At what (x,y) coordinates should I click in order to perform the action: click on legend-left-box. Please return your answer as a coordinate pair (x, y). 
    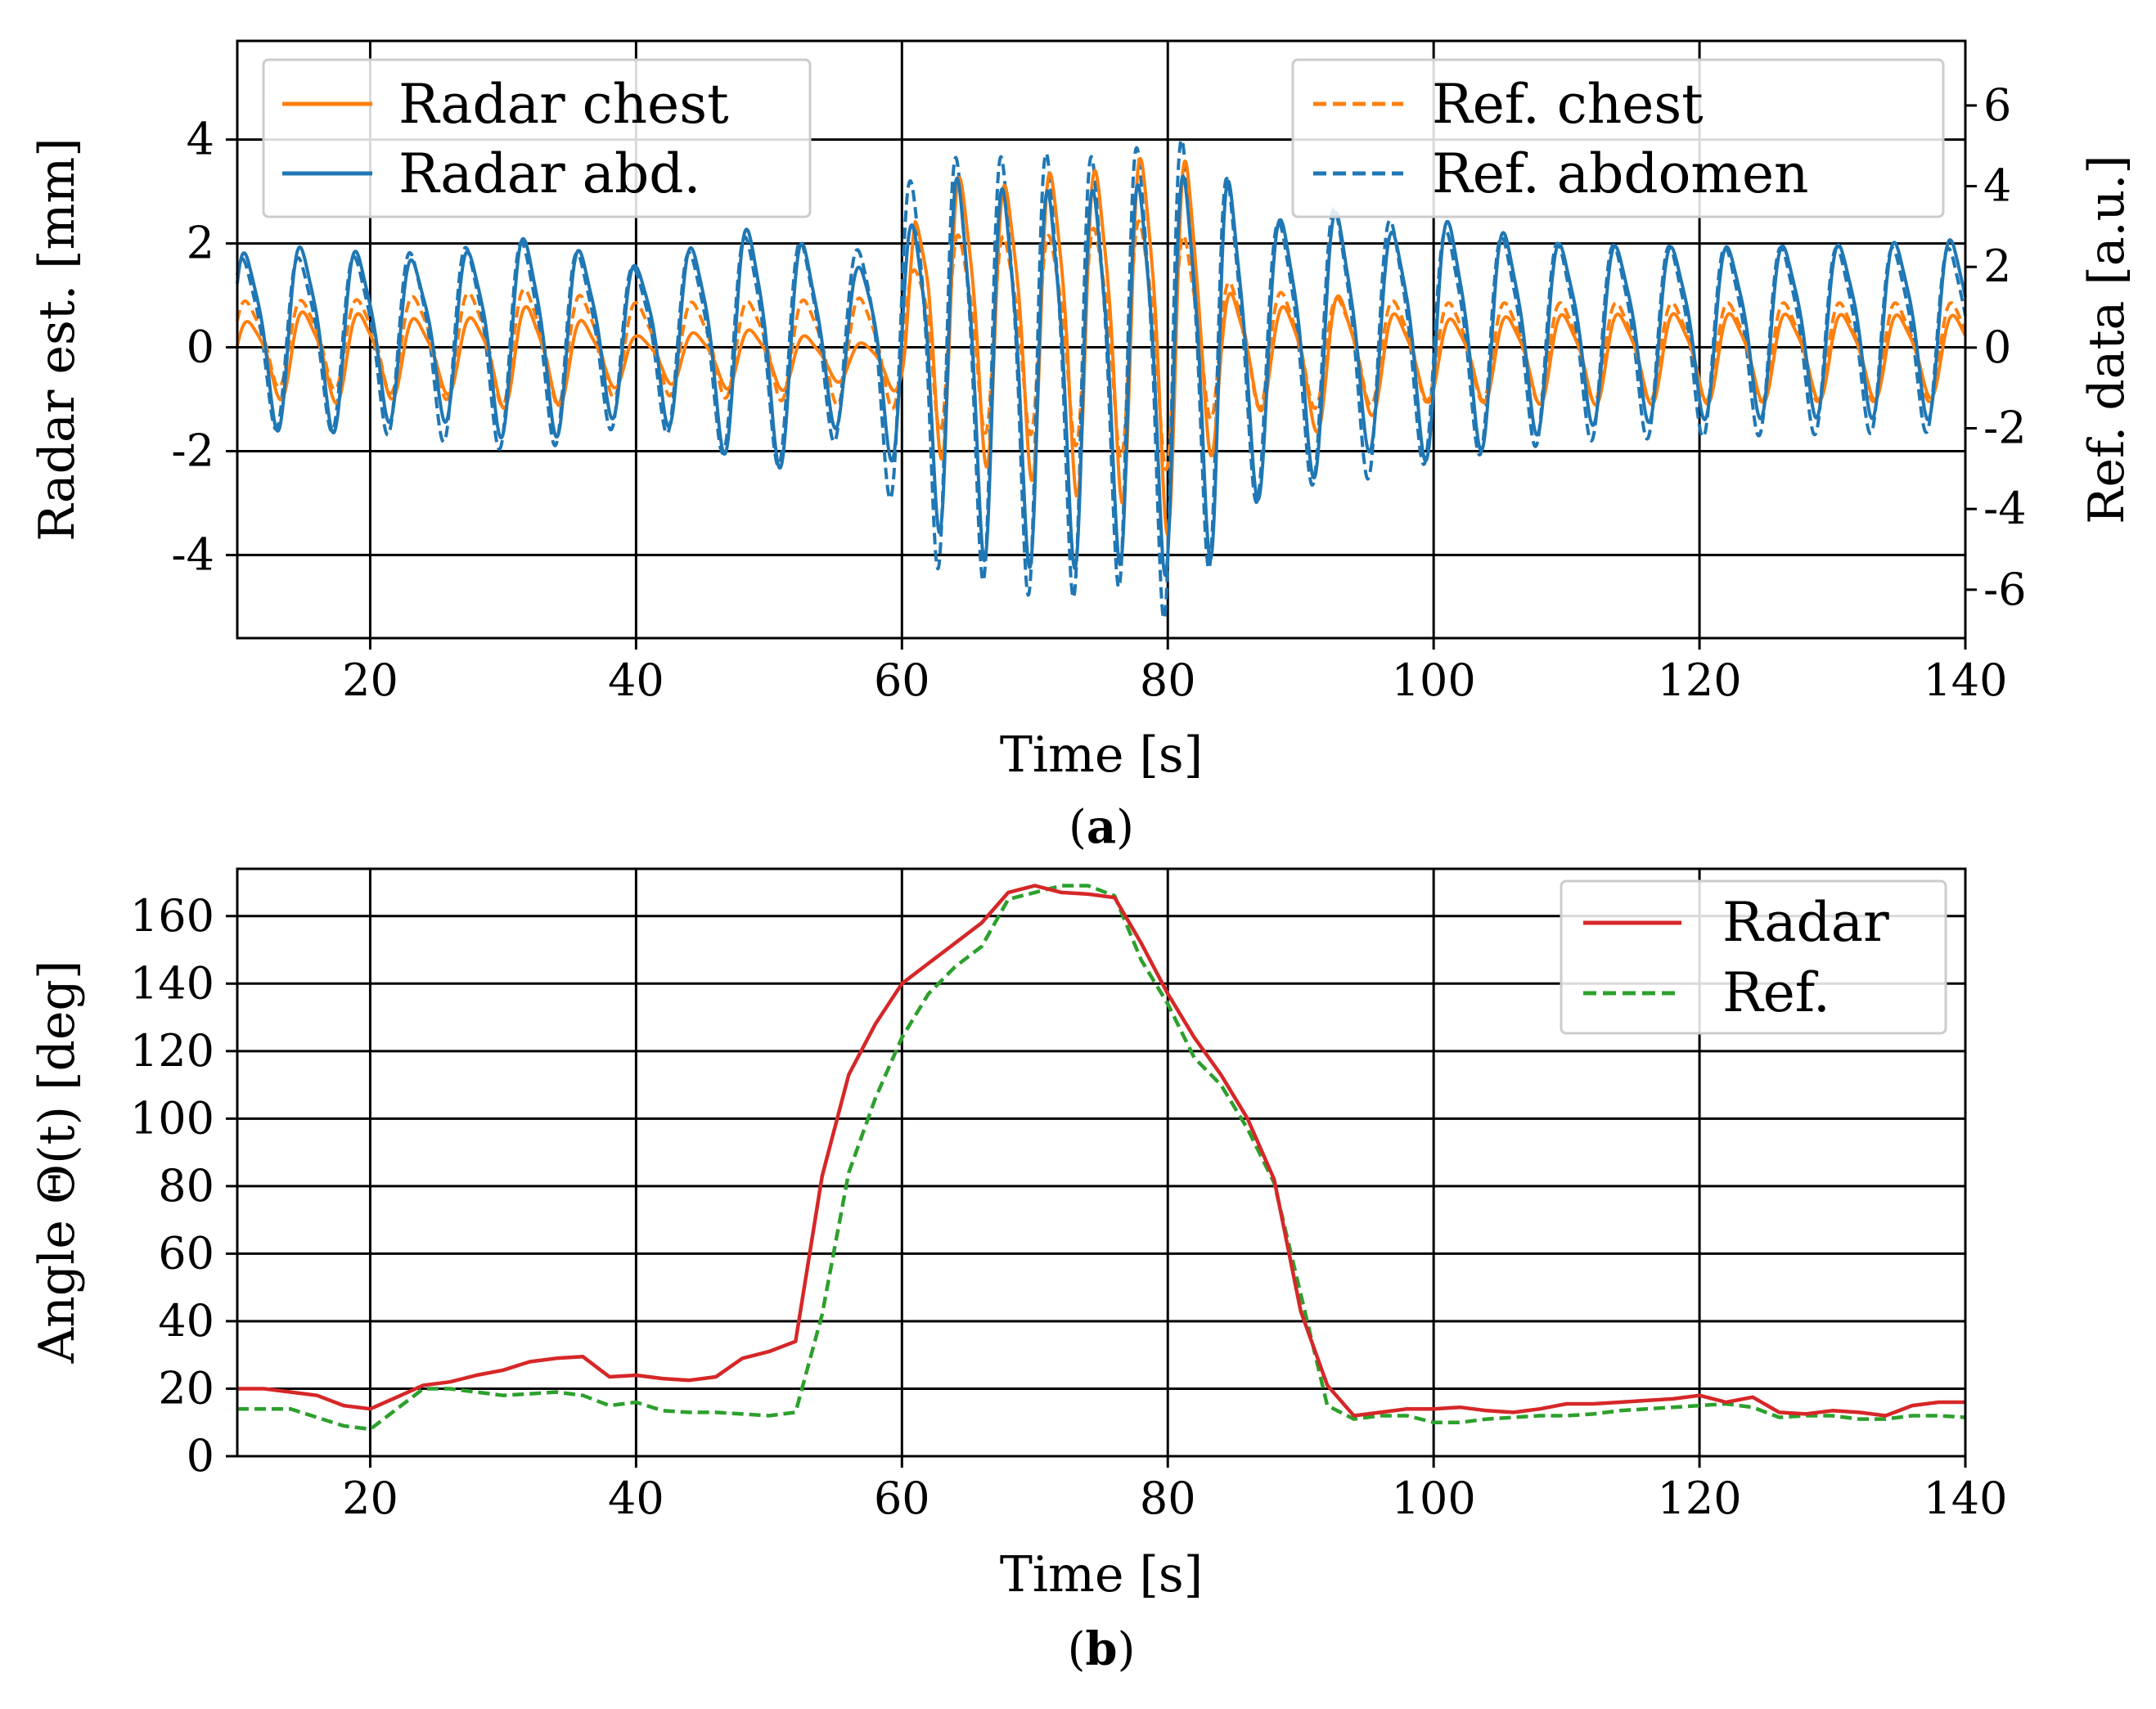
    Looking at the image, I should click on (537, 138).